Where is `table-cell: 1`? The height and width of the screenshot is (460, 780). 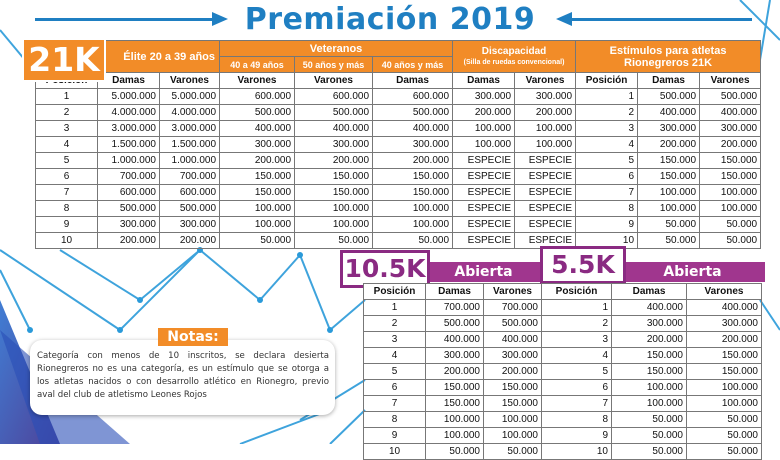 table-cell: 1 is located at coordinates (607, 96).